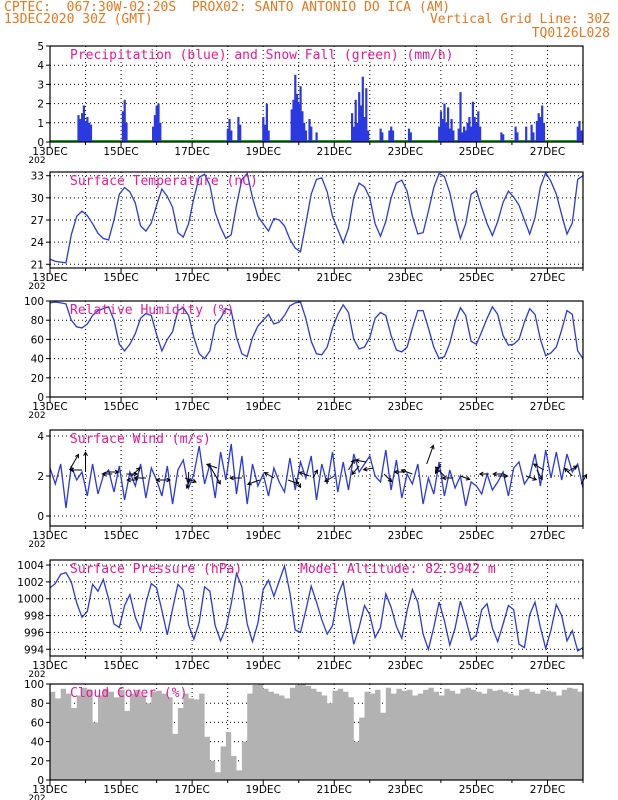 This screenshot has width=618, height=800. What do you see at coordinates (140, 439) in the screenshot?
I see `panel-title: Surface Wind (m/s)` at bounding box center [140, 439].